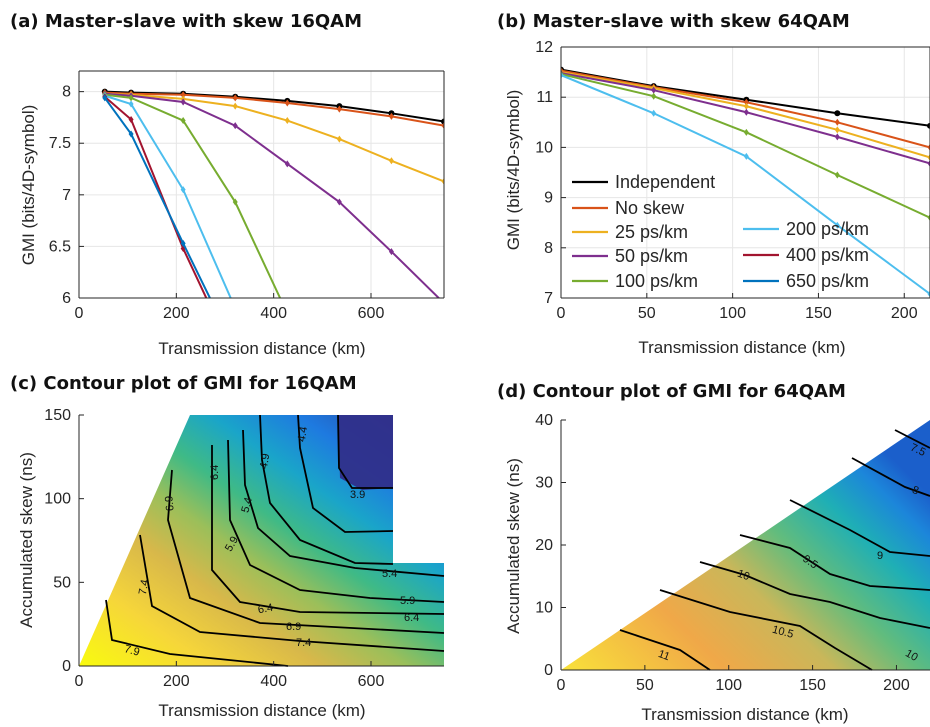  I want to click on panel-b-xlabel: Transmission distance (km), so click(741, 347).